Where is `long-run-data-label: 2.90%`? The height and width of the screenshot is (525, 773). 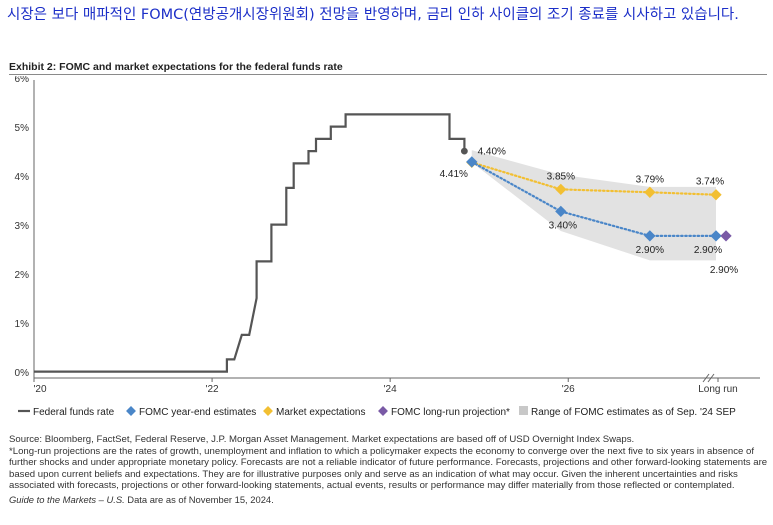 long-run-data-label: 2.90% is located at coordinates (724, 270).